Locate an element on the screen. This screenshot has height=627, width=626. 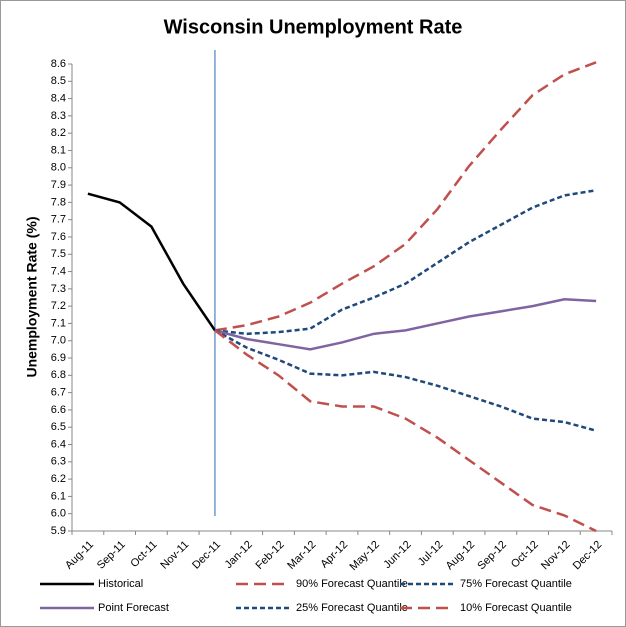
y-tick-label: 8.6 is located at coordinates (58, 64).